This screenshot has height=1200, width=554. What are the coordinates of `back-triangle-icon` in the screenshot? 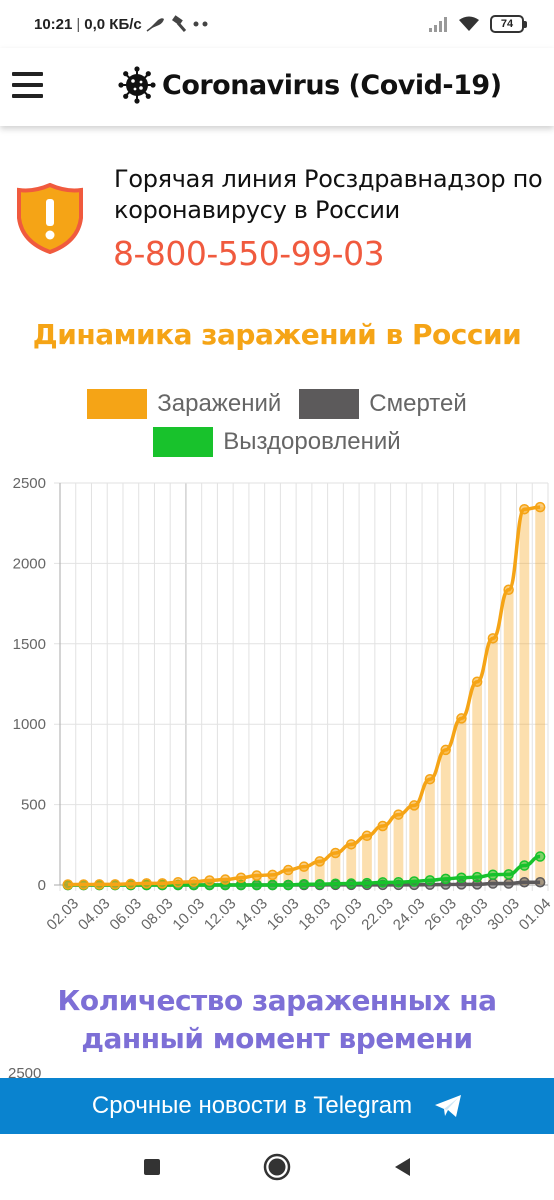 It's located at (402, 1167).